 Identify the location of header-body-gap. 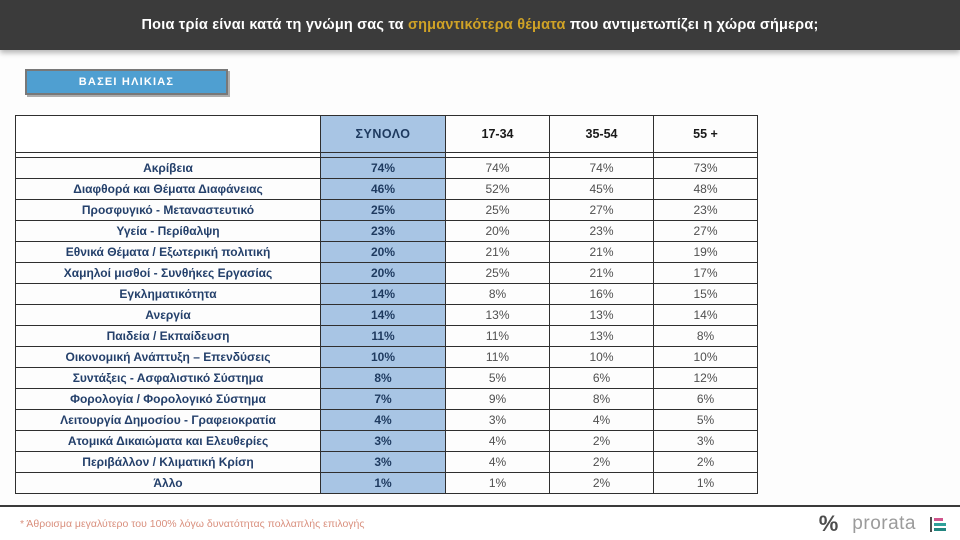
(386, 155).